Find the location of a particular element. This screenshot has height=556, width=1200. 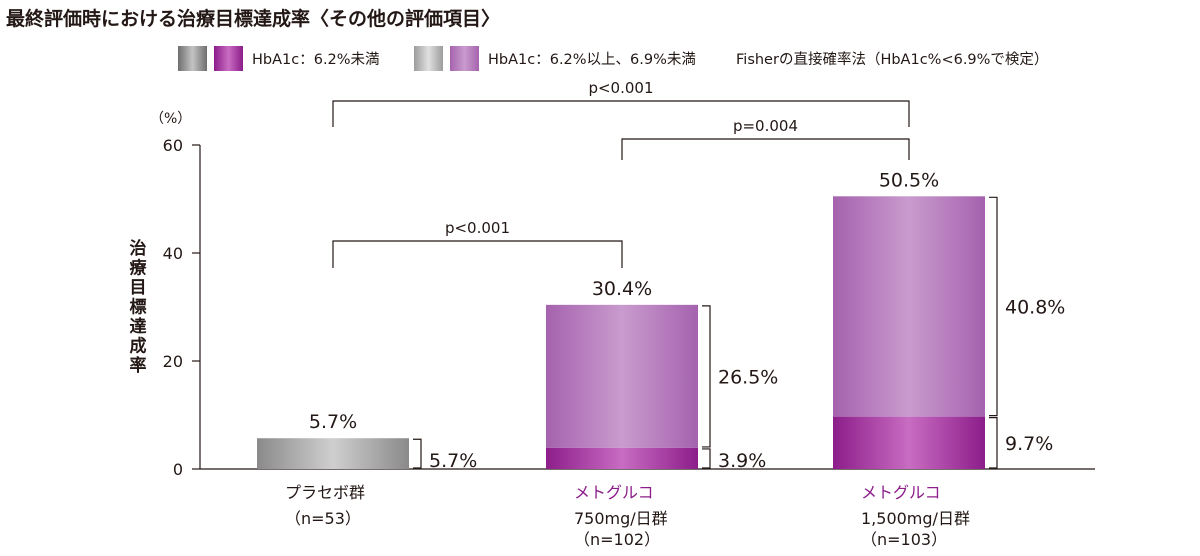

legend-swatch-gray-dark is located at coordinates (192, 58).